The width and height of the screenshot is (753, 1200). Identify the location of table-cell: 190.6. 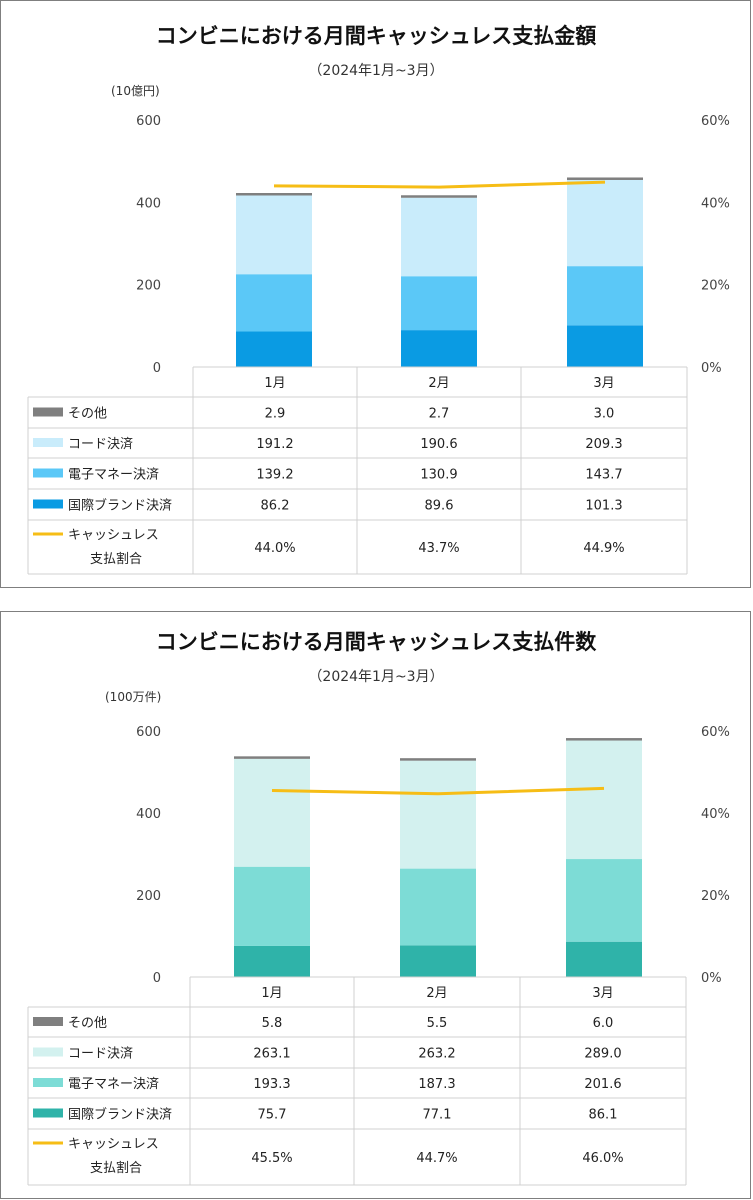
(438, 444).